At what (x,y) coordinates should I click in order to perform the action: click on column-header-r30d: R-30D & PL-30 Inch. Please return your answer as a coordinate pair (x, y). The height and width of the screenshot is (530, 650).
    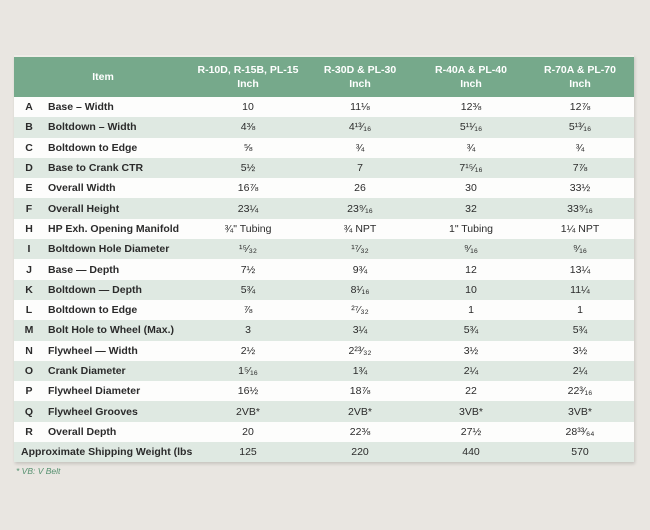
    Looking at the image, I should click on (360, 77).